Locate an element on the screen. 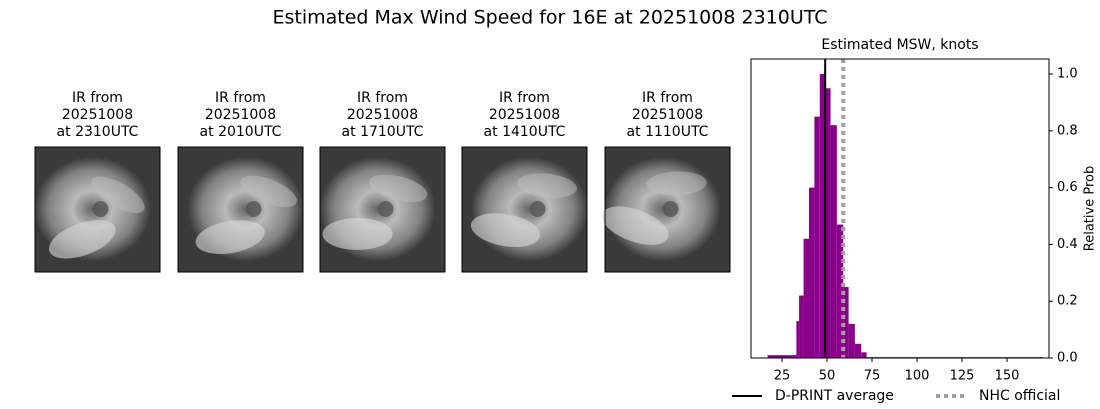 Image resolution: width=1100 pixels, height=409 pixels. y-axis-label: Relative Prob is located at coordinates (1090, 208).